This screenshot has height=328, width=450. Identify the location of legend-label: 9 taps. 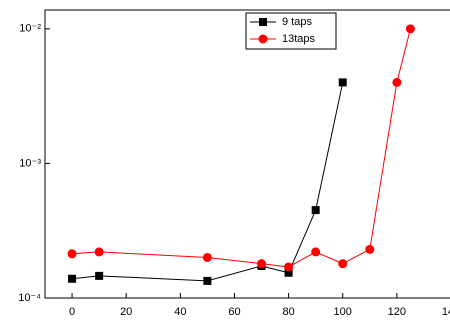
(297, 22).